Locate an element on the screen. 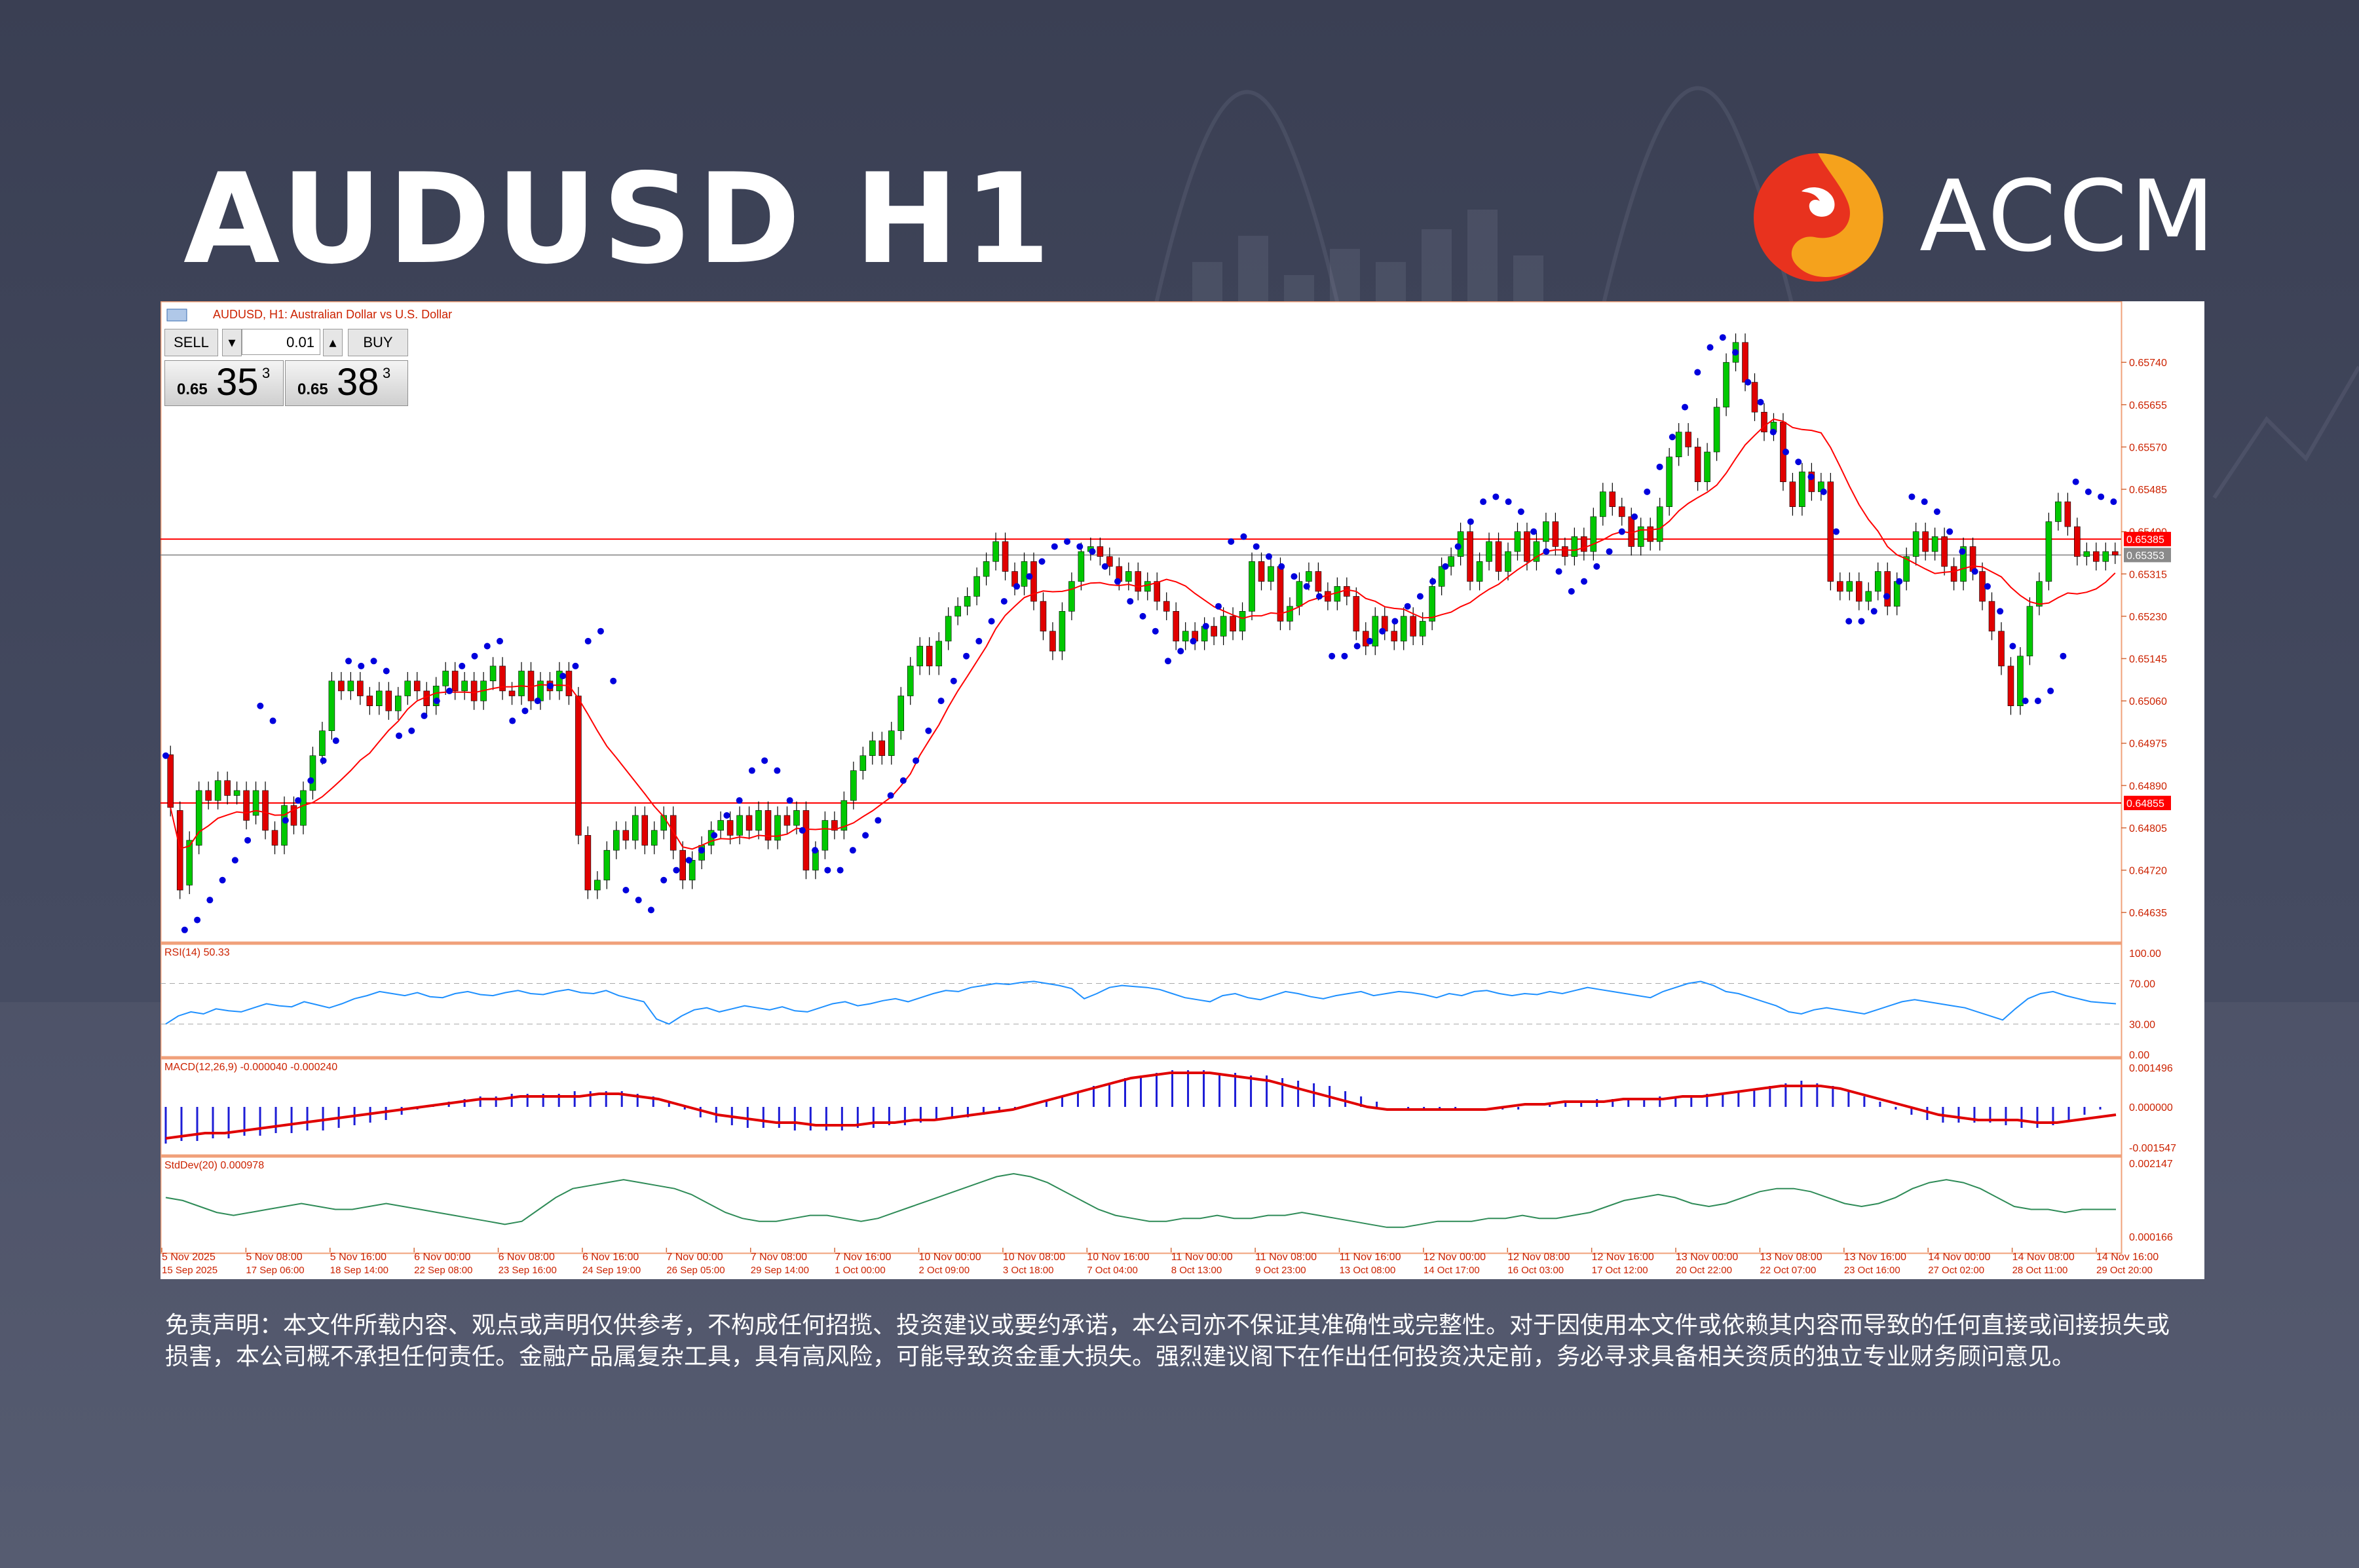 This screenshot has height=1568, width=2359. sell-price-prefix: 0.65 is located at coordinates (192, 389).